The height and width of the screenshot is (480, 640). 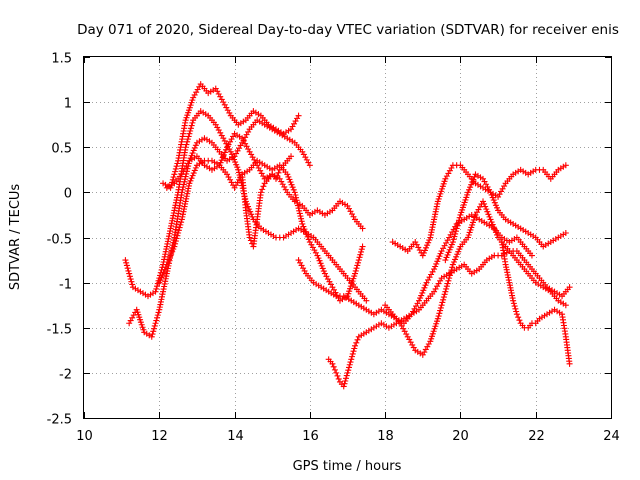 What do you see at coordinates (59, 330) in the screenshot?
I see `y-tick-label: -1.5` at bounding box center [59, 330].